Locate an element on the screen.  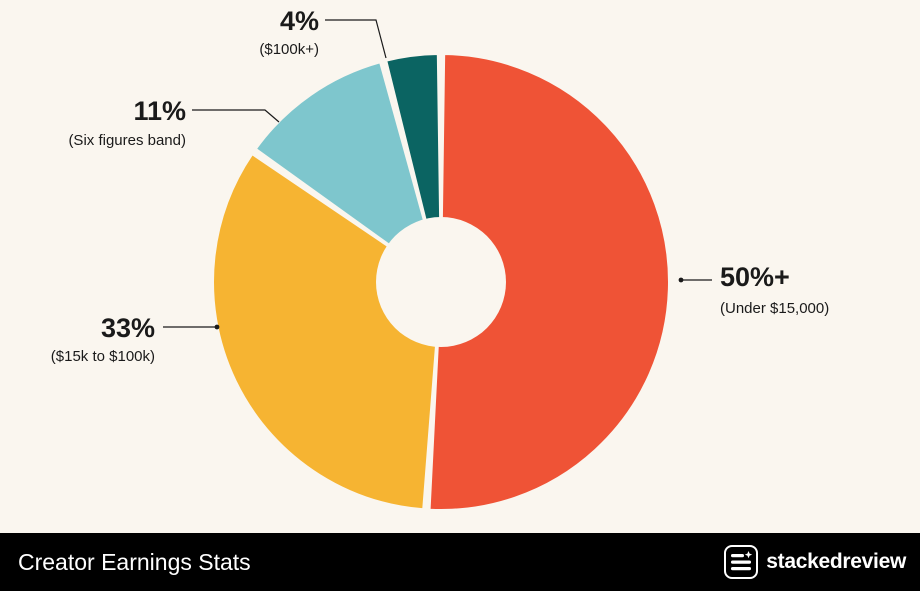
slice-description-label-2: ($15k to $100k) is located at coordinates (103, 356).